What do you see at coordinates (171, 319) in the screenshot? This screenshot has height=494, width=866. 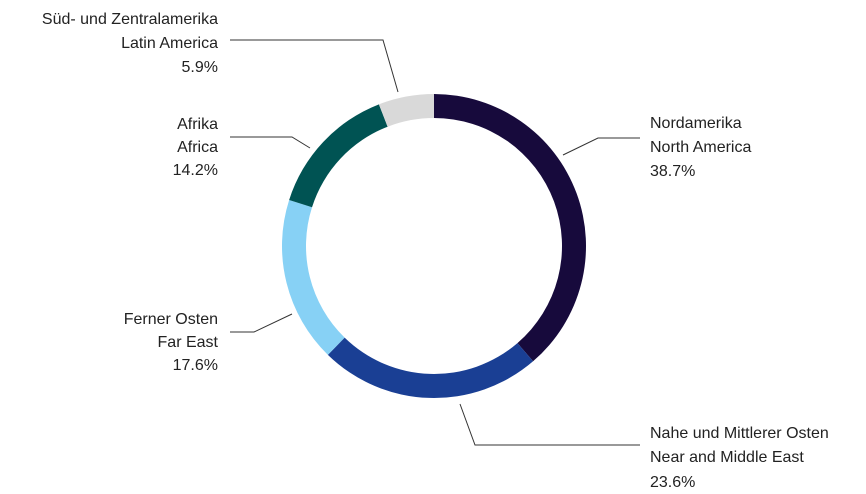 I see `label-de: Ferner Osten` at bounding box center [171, 319].